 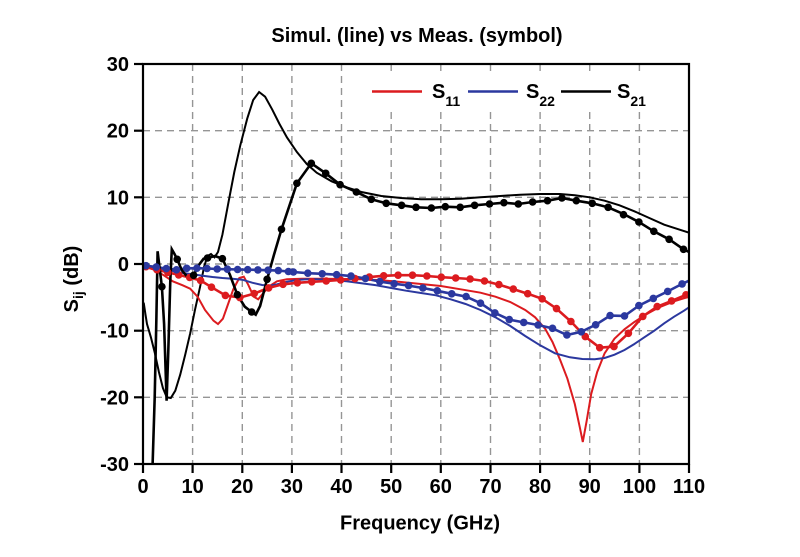 I want to click on svg-text: -10, so click(x=114, y=332).